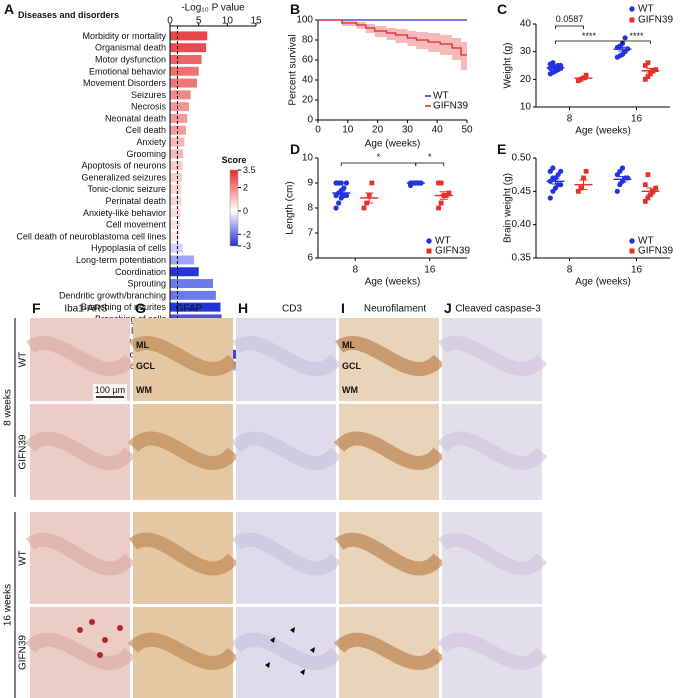 The width and height of the screenshot is (685, 698). Describe the element at coordinates (272, 640) in the screenshot. I see `arrowhead` at that location.